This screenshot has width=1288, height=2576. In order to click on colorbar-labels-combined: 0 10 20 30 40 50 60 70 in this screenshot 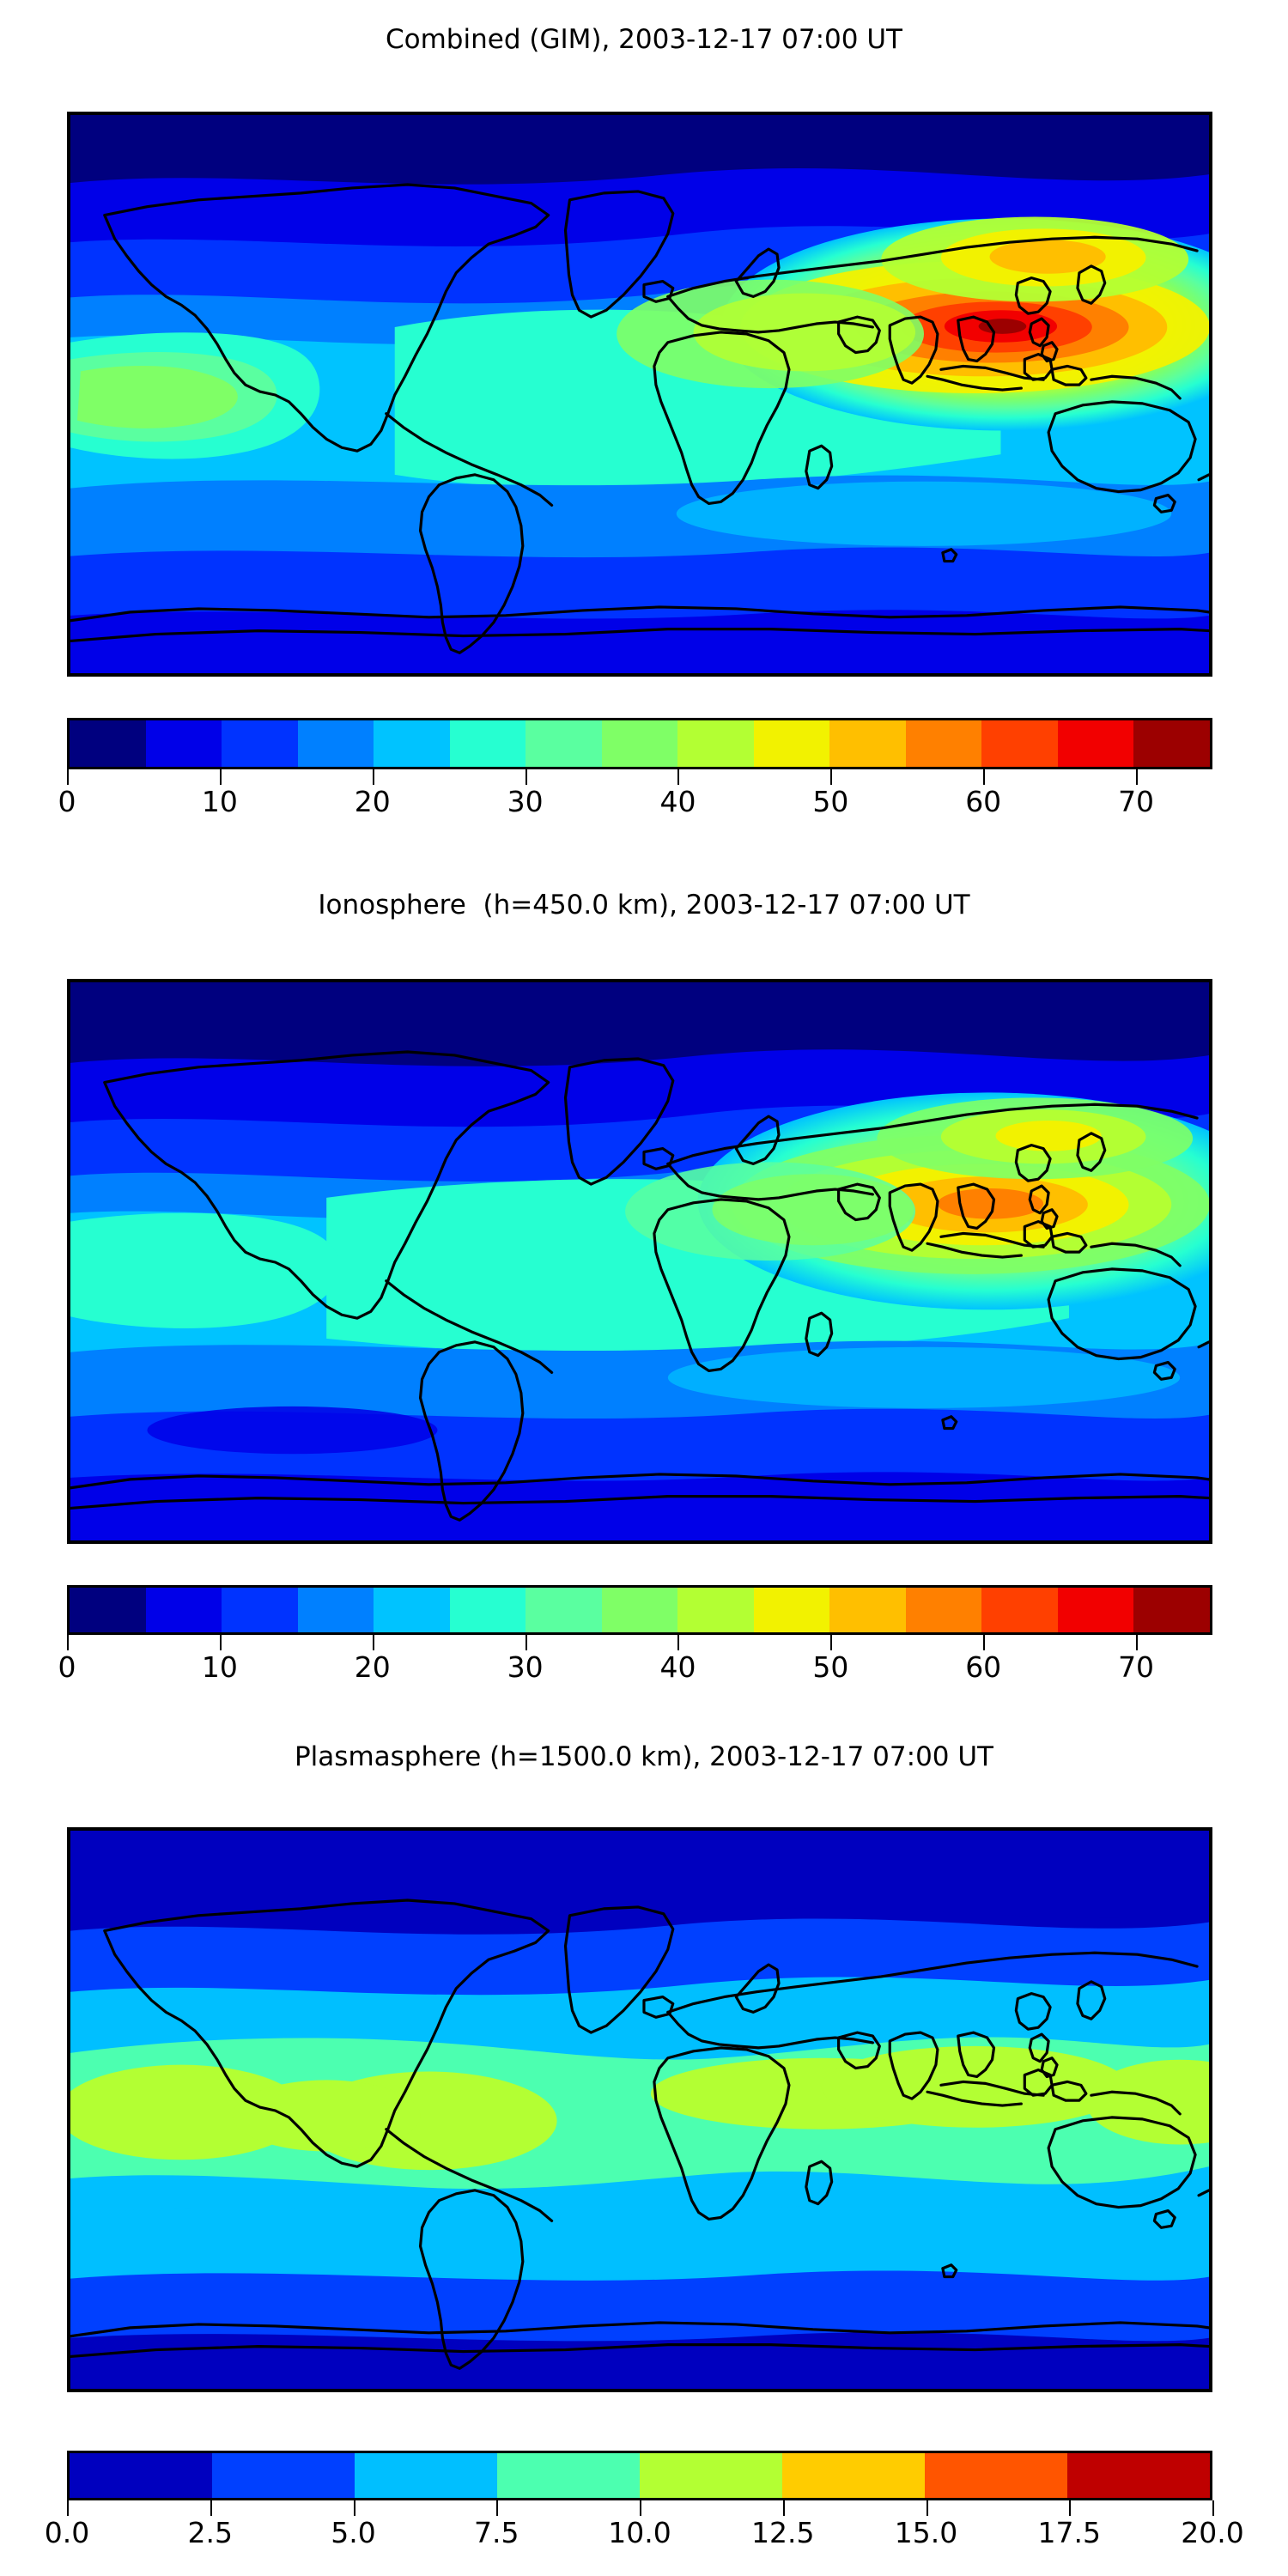, I will do `click(635, 804)`.